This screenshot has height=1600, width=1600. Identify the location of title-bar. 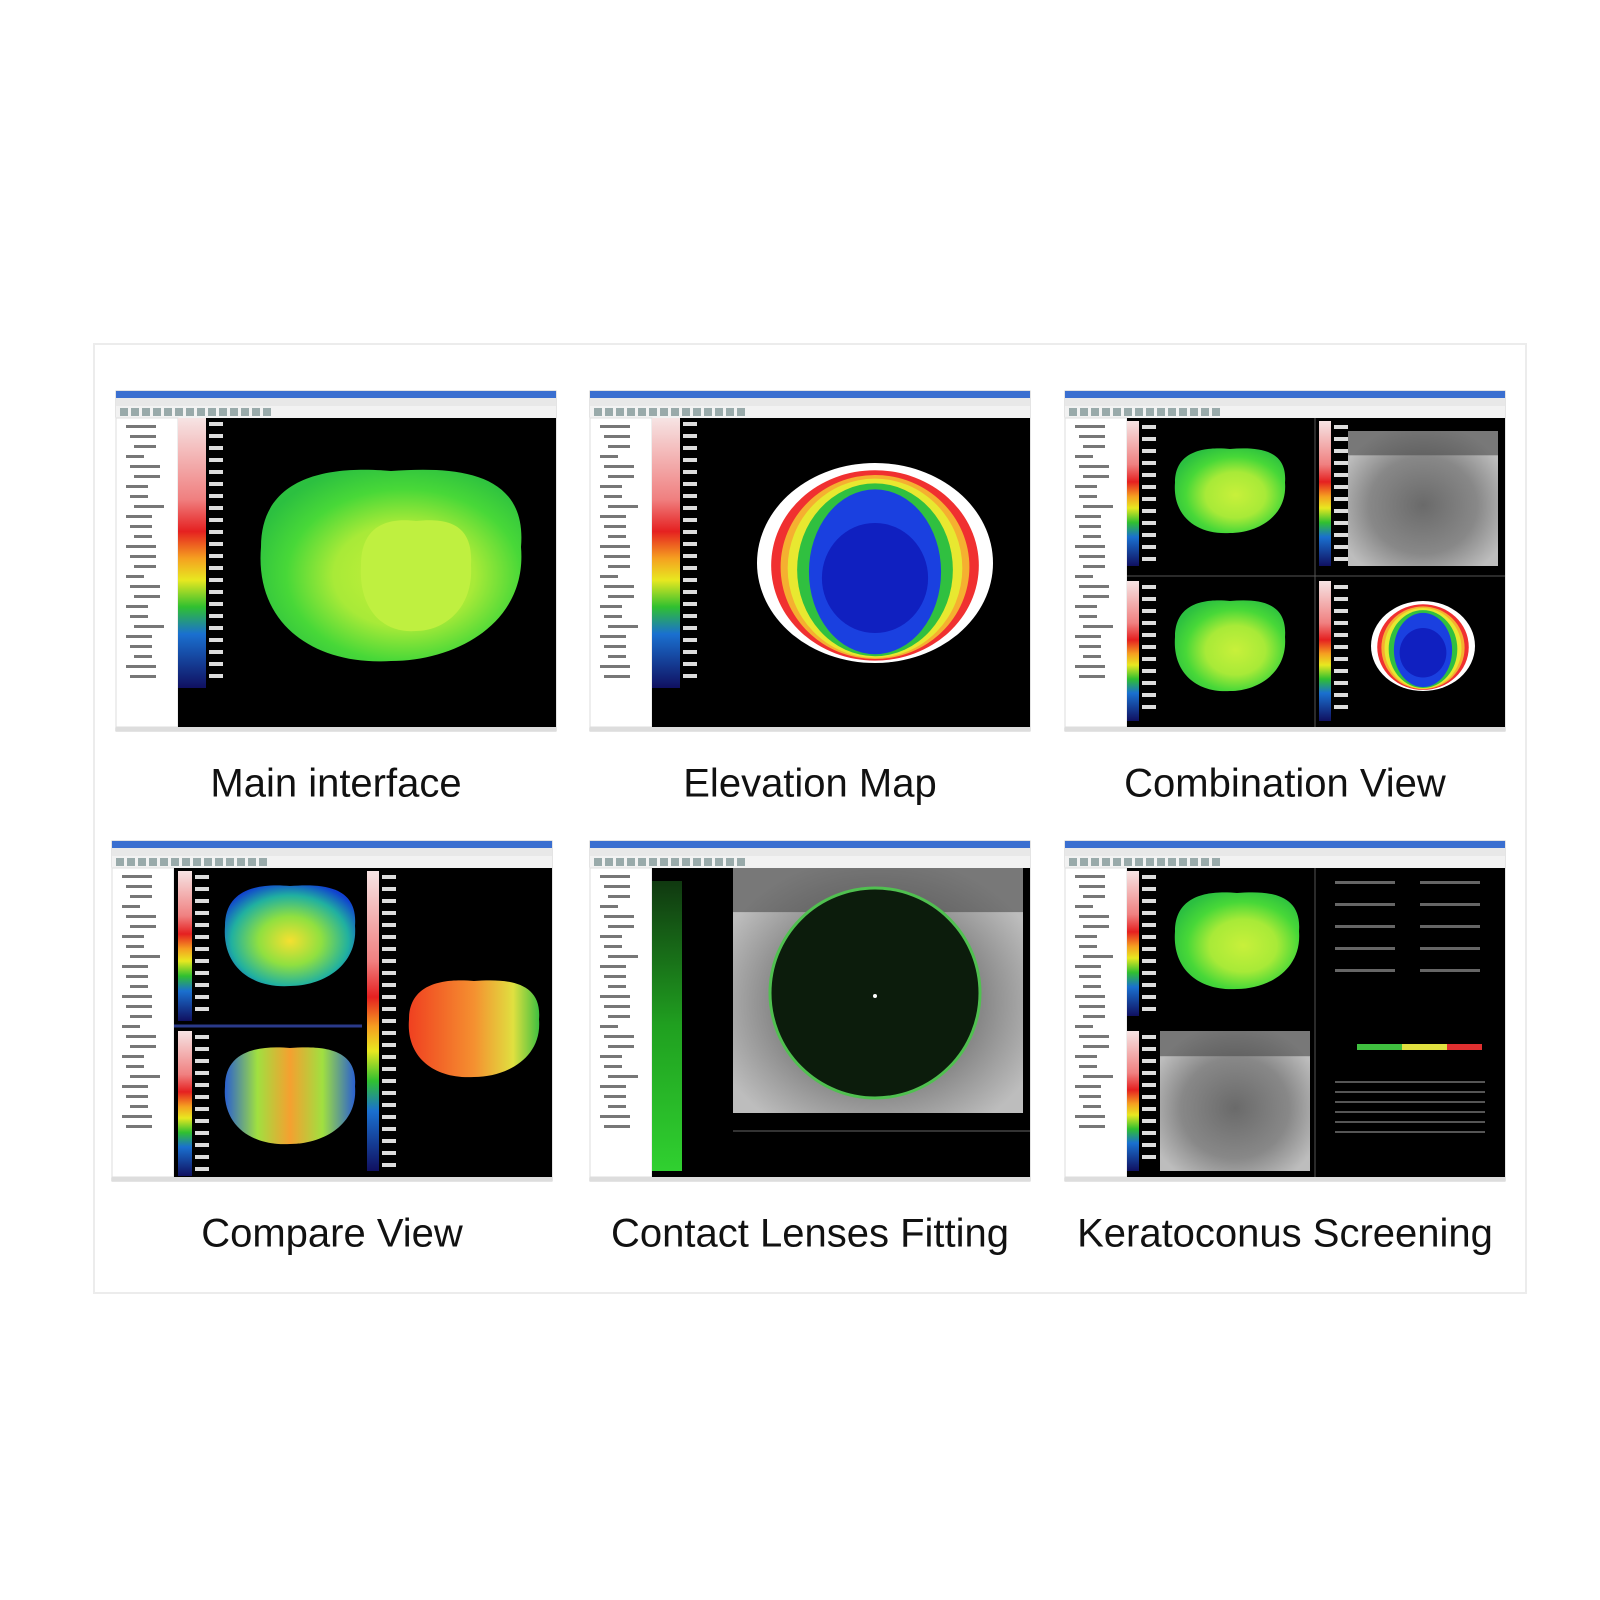
(1285, 394).